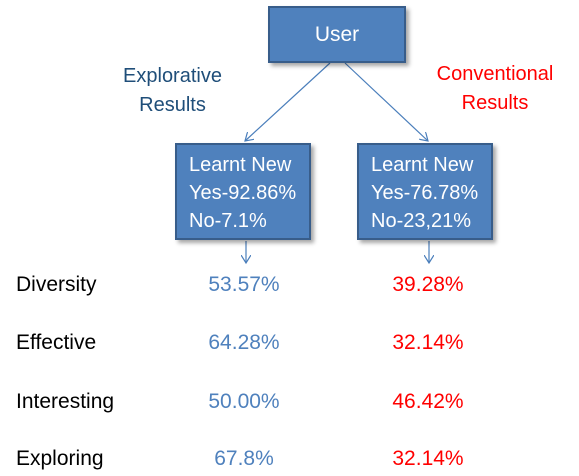 The height and width of the screenshot is (476, 579). I want to click on metric-conventional-effective: 32.14%, so click(428, 342).